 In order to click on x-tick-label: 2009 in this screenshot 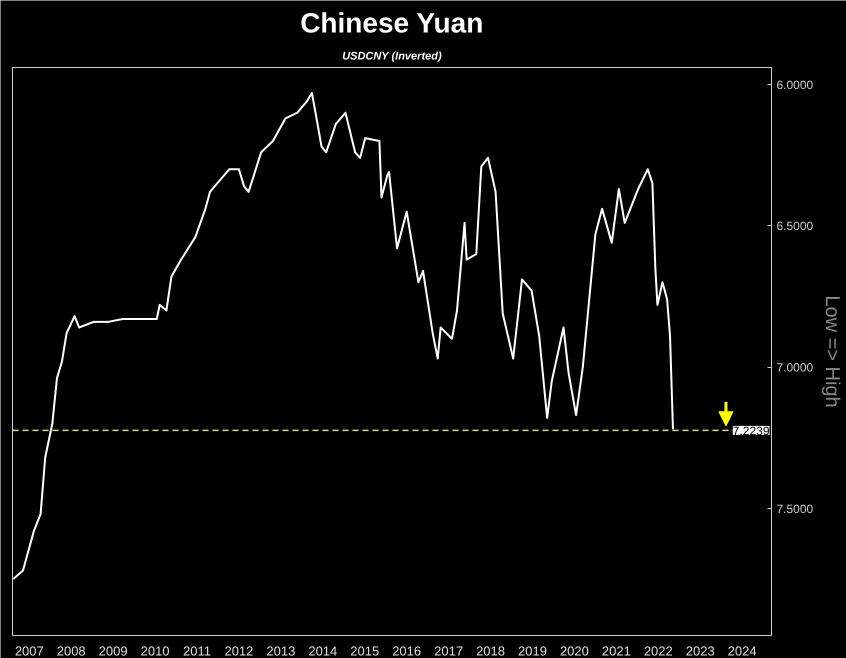, I will do `click(113, 651)`.